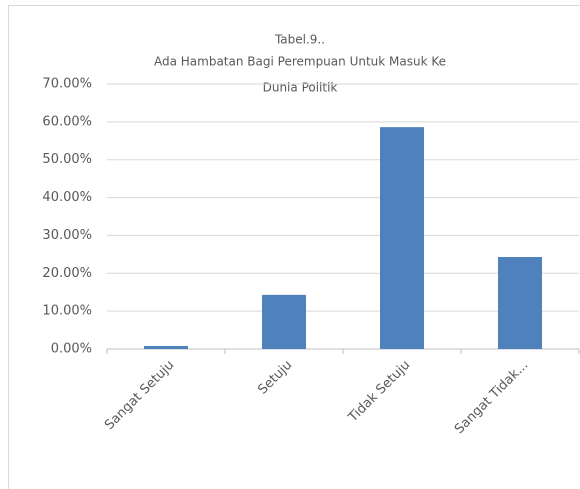  What do you see at coordinates (67, 235) in the screenshot?
I see `y-tick-label: 30.00%` at bounding box center [67, 235].